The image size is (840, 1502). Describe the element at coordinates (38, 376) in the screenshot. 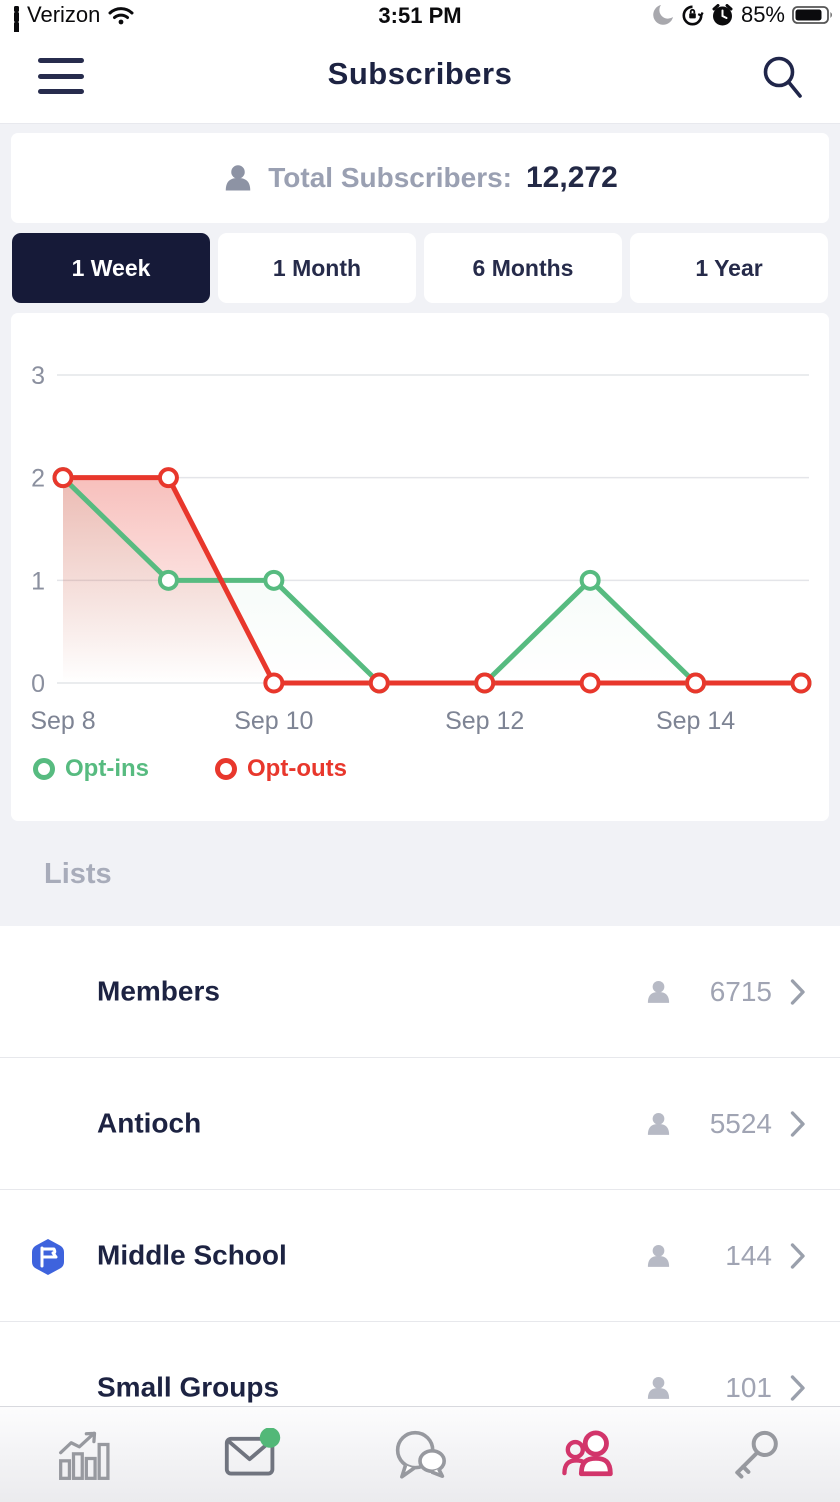

I see `svg-text: 3` at that location.